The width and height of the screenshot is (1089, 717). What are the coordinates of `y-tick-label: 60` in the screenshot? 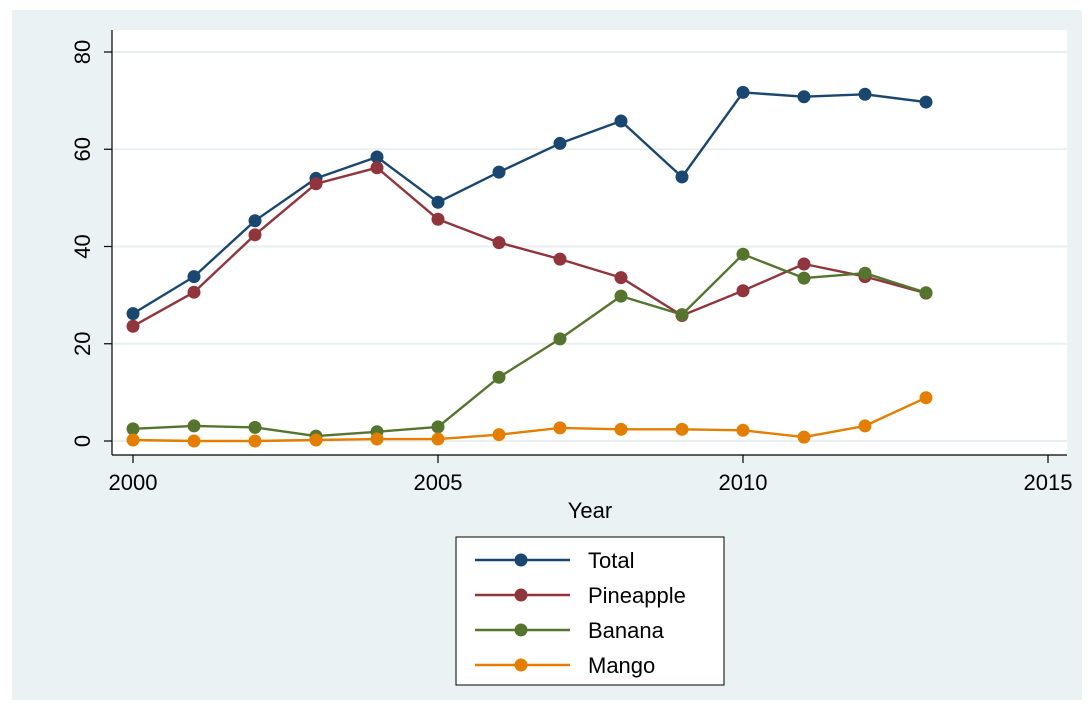 It's located at (82, 149).